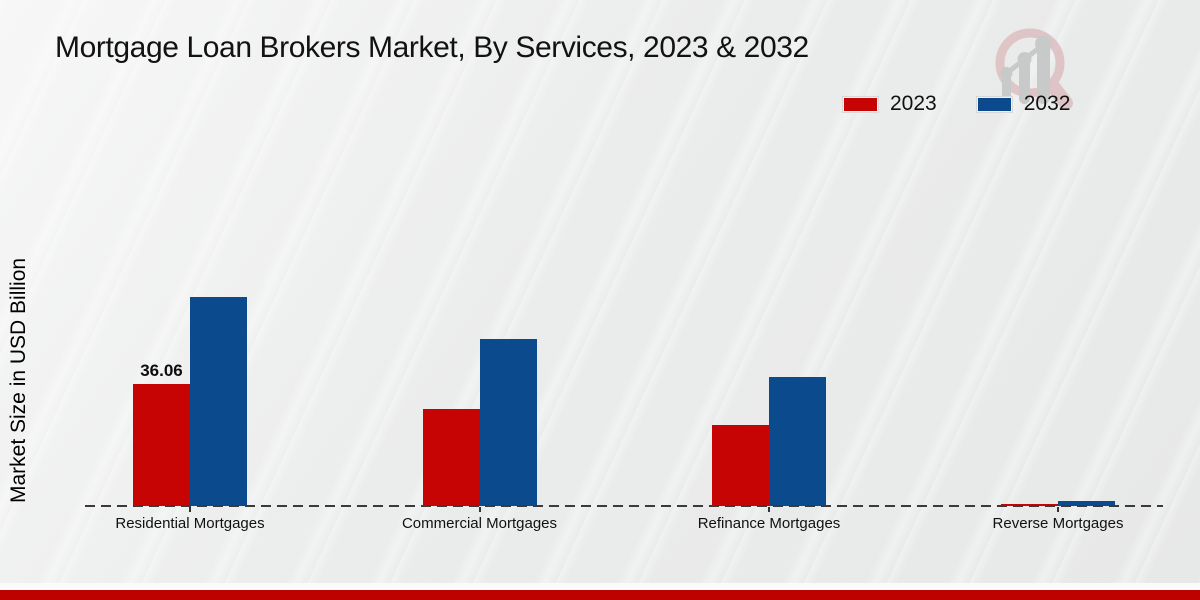 This screenshot has height=600, width=1200. What do you see at coordinates (1047, 103) in the screenshot?
I see `legend-label-2032: 2032` at bounding box center [1047, 103].